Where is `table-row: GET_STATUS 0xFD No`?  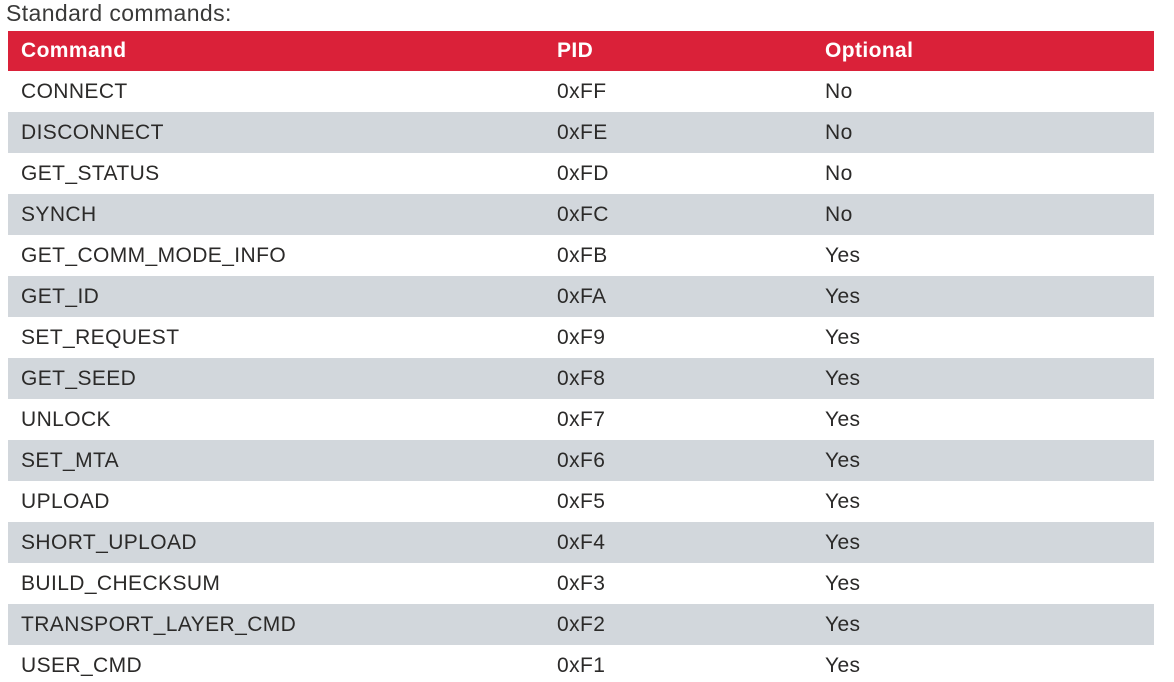 table-row: GET_STATUS 0xFD No is located at coordinates (581, 173).